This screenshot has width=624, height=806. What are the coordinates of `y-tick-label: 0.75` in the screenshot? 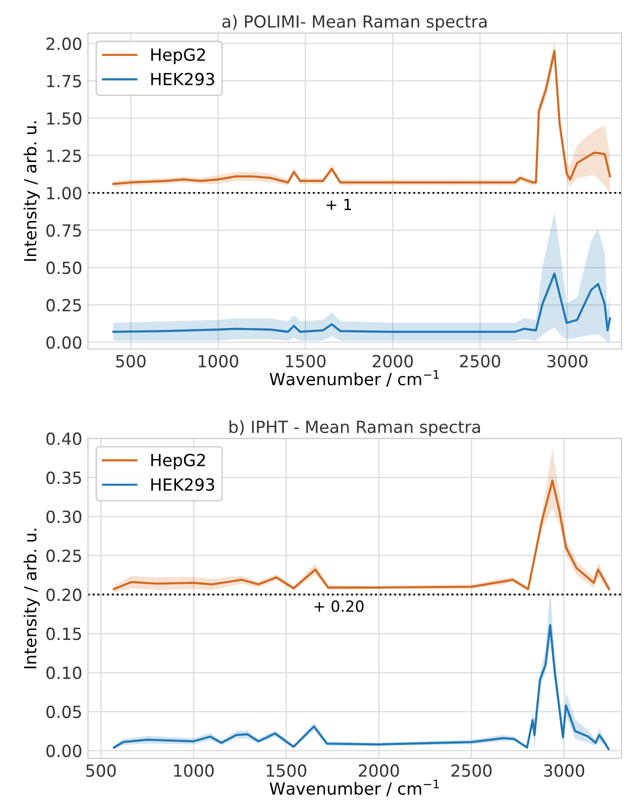 It's located at (63, 230).